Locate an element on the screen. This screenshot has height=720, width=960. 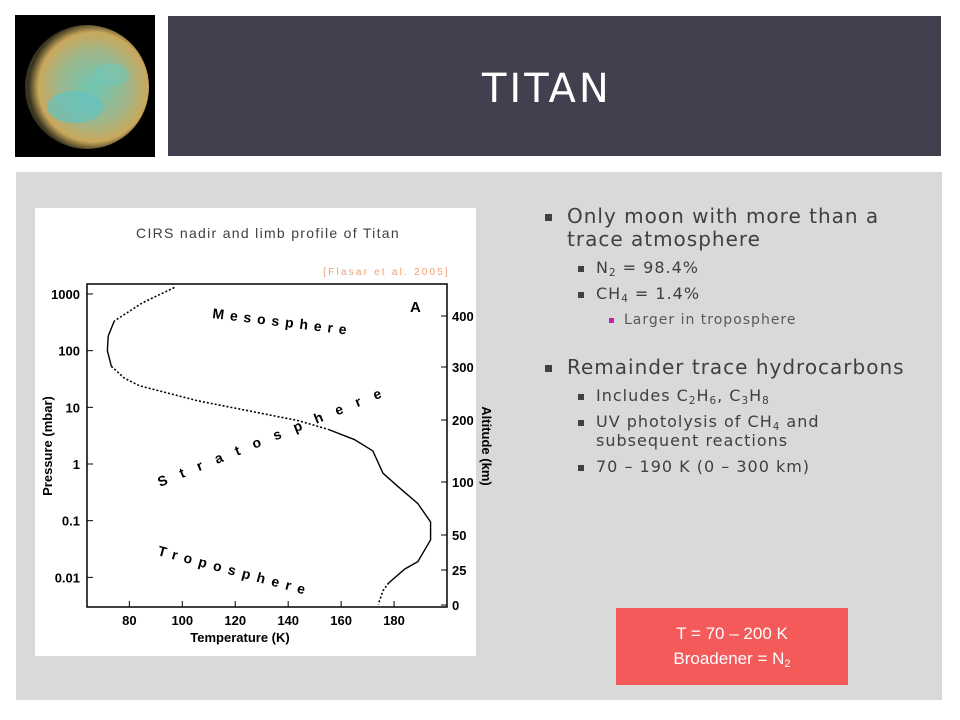
text-run: Remainder trace hydrocarbons is located at coordinates (736, 366).